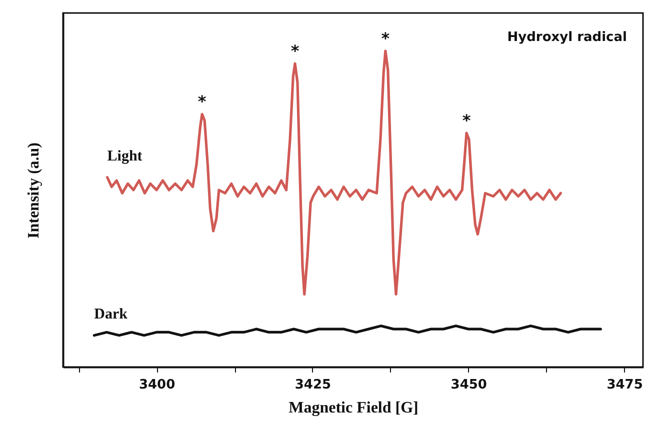 The height and width of the screenshot is (422, 645). Describe the element at coordinates (111, 314) in the screenshot. I see `series-label: Dark` at that location.